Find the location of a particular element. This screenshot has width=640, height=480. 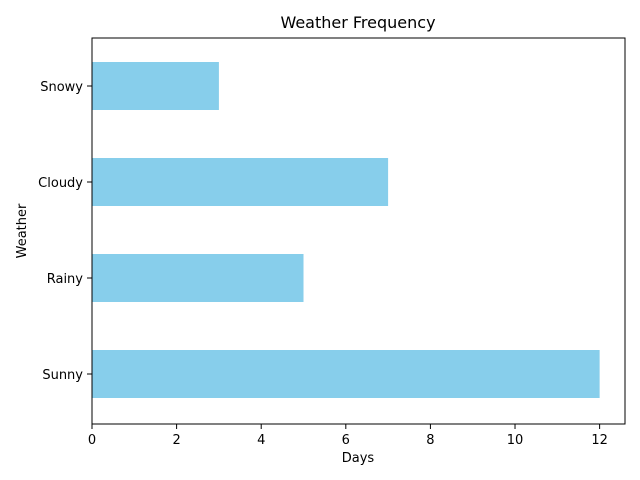

bar-snowy is located at coordinates (155, 86).